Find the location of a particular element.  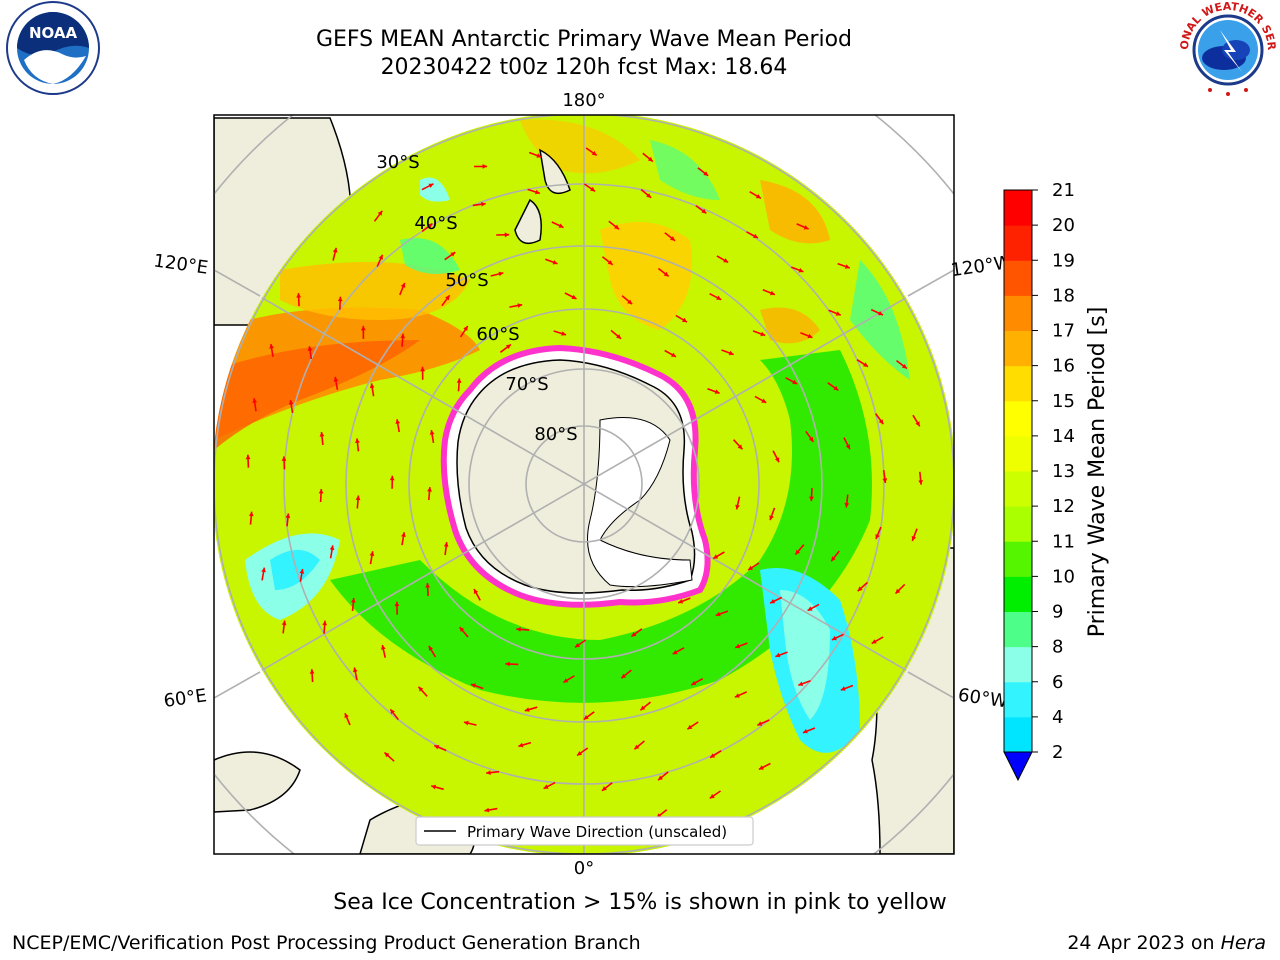

lat-label-80s: 80°S is located at coordinates (555, 434).